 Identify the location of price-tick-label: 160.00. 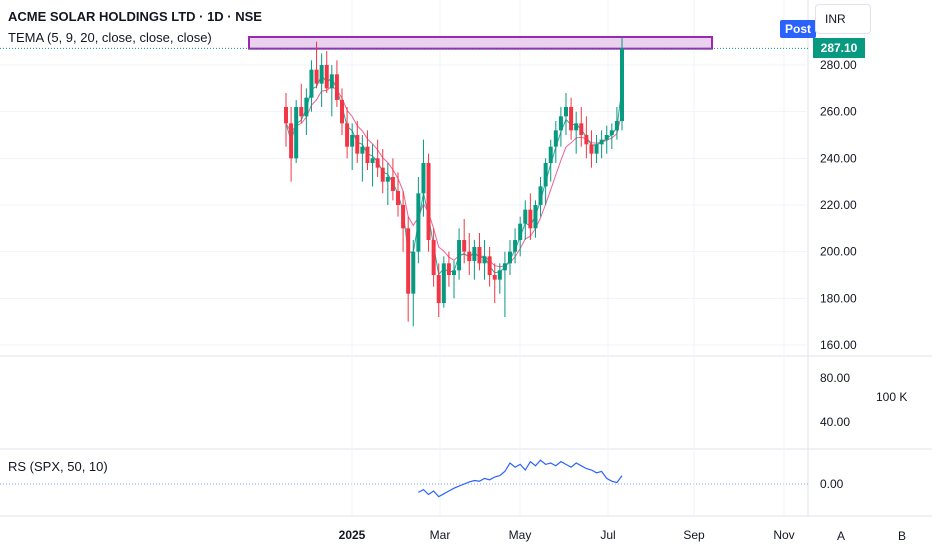
(838, 345).